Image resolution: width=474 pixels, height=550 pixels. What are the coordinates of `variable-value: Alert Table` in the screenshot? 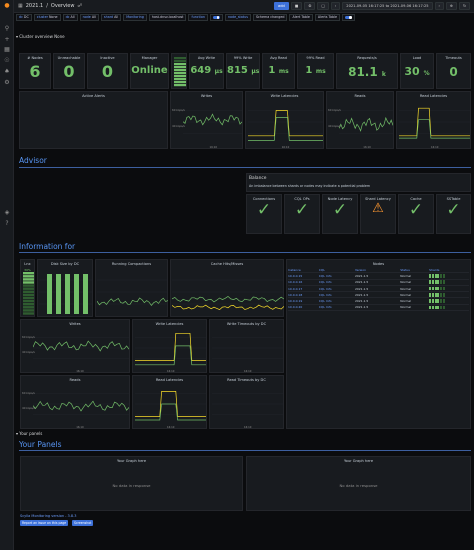 It's located at (301, 17).